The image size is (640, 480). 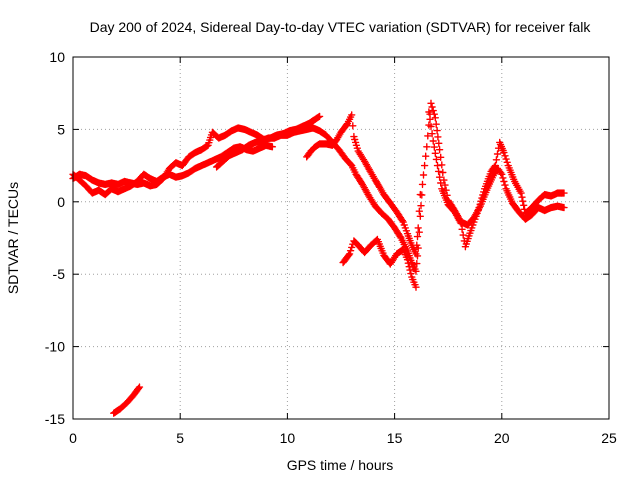 What do you see at coordinates (55, 419) in the screenshot?
I see `y-tick-label: -15` at bounding box center [55, 419].